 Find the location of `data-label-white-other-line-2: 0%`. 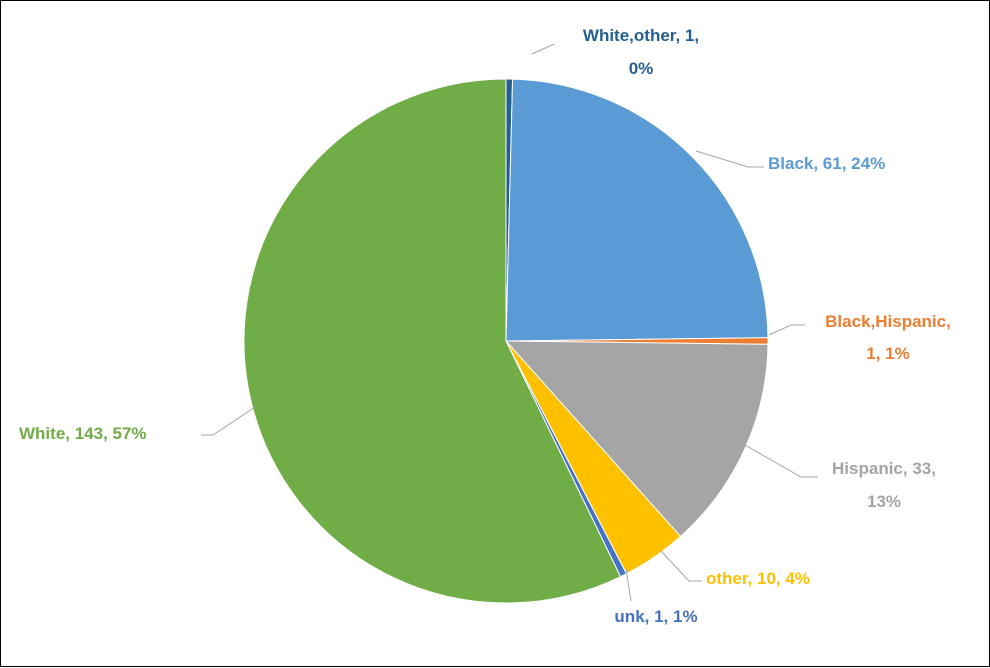

data-label-white-other-line-2: 0% is located at coordinates (641, 68).